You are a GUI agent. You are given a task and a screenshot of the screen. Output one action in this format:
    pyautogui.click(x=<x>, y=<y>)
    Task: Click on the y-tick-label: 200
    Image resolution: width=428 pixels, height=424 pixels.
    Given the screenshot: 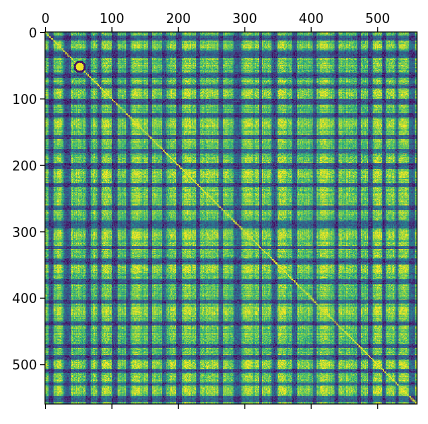 What is the action you would take?
    pyautogui.click(x=24, y=166)
    